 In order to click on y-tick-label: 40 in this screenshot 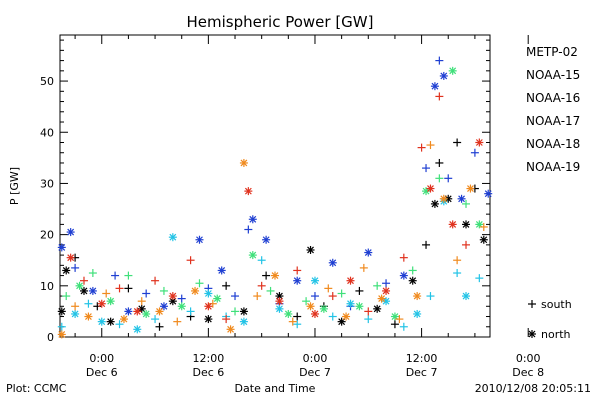, I will do `click(47, 132)`.